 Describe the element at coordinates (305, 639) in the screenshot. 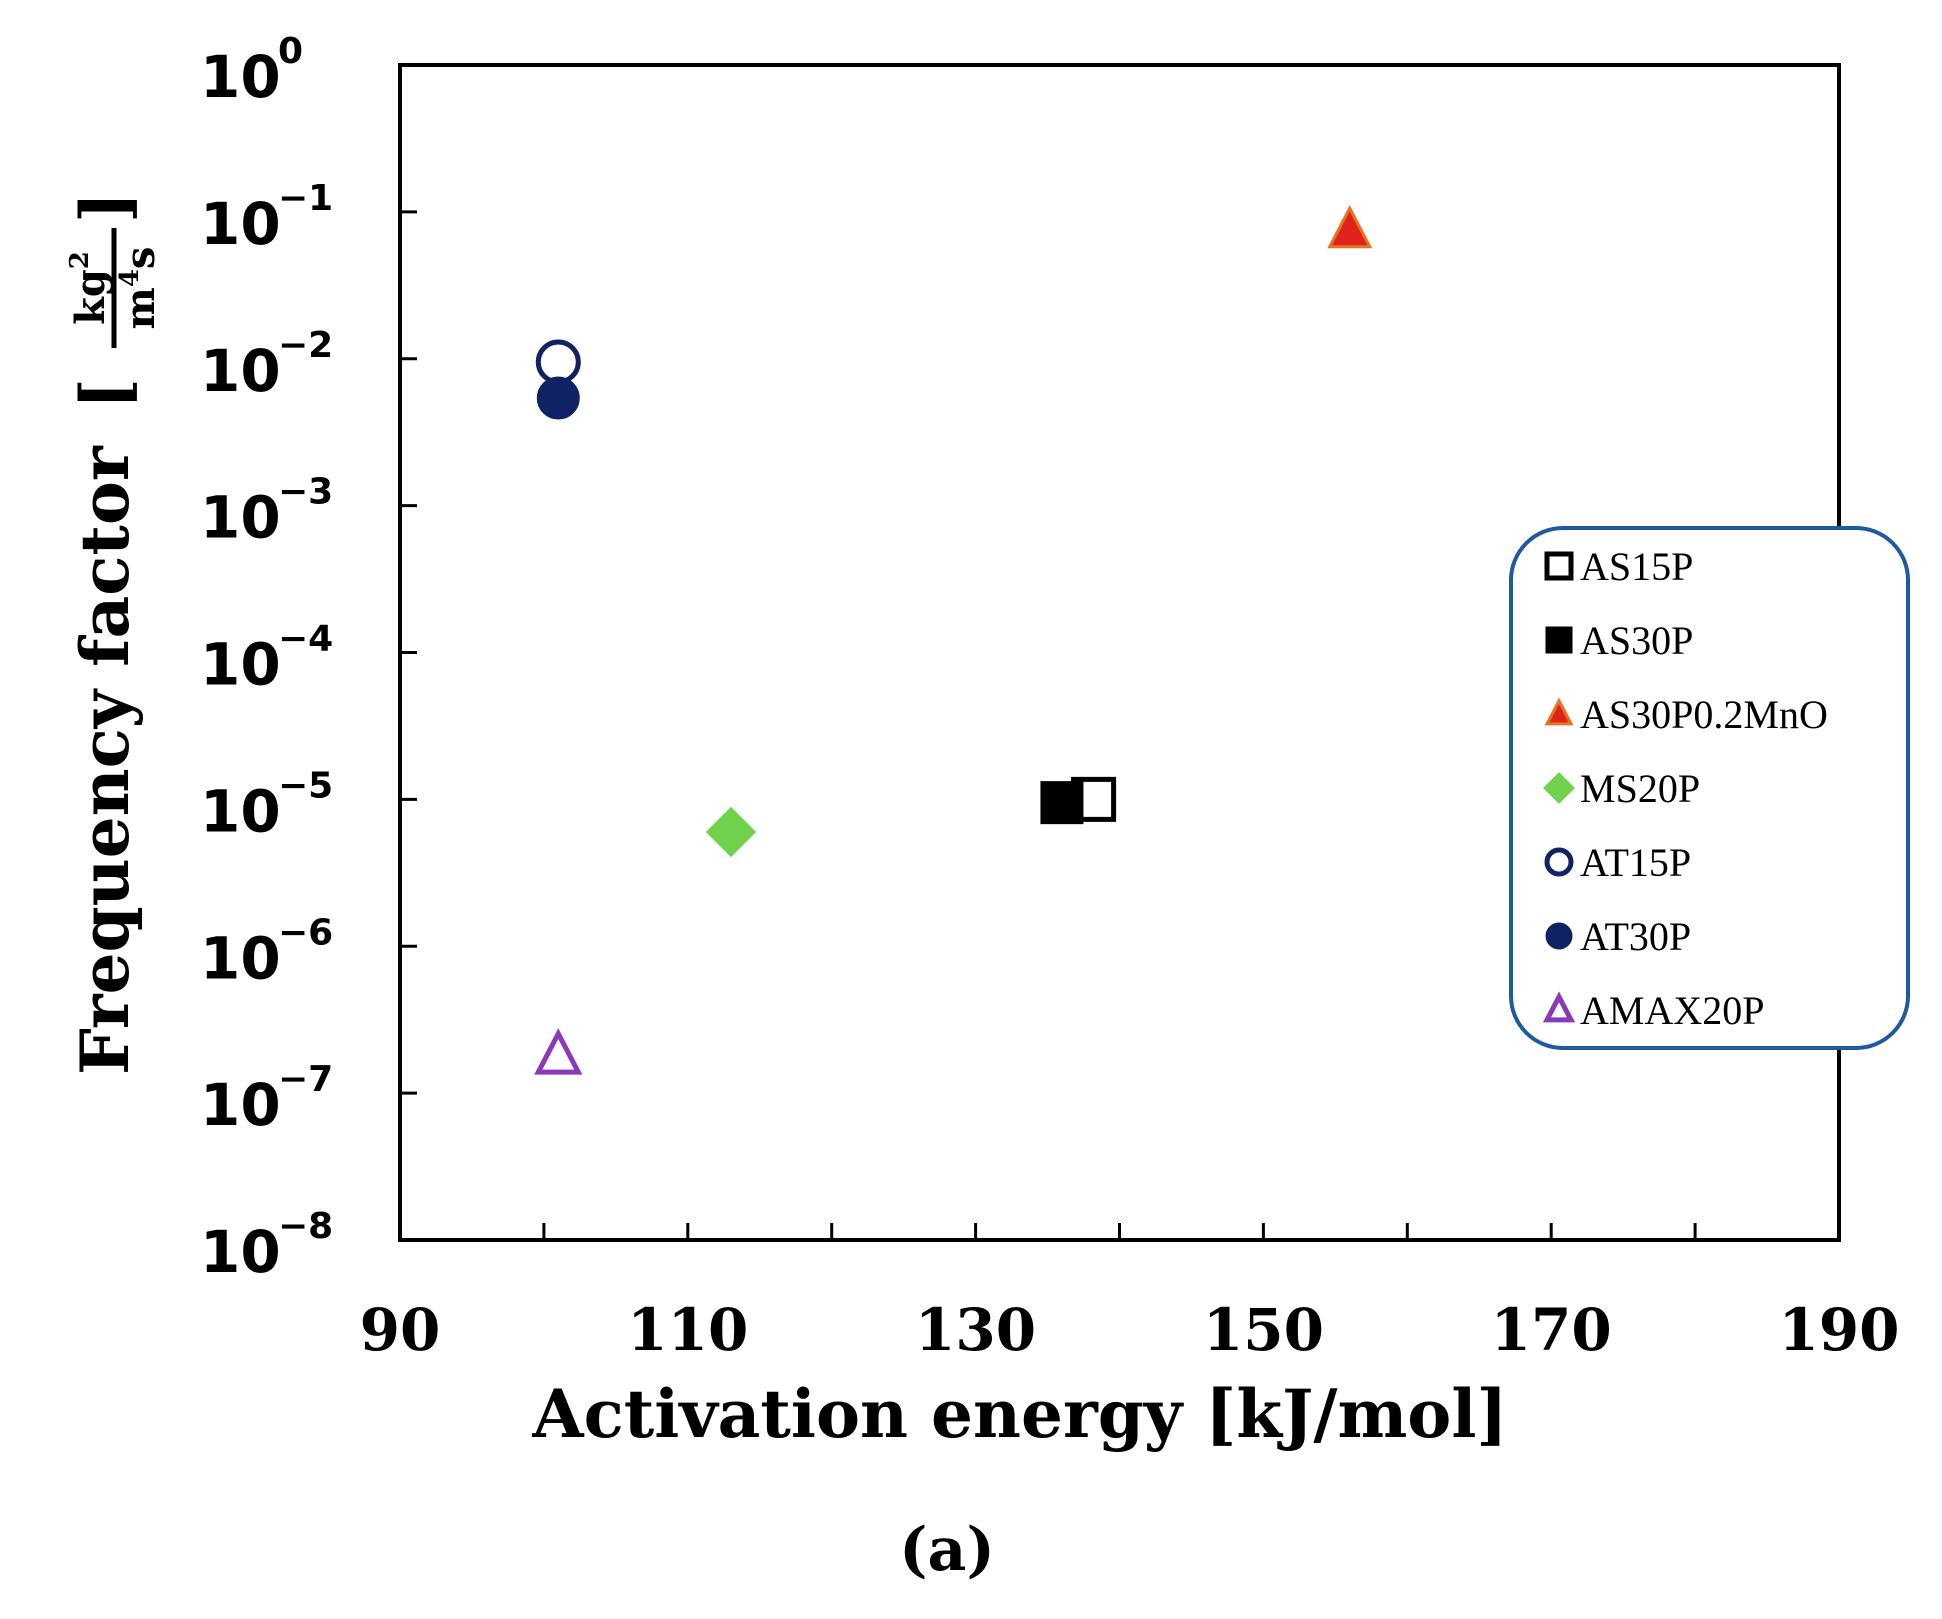

I see `y-tick-exponent: −4` at that location.